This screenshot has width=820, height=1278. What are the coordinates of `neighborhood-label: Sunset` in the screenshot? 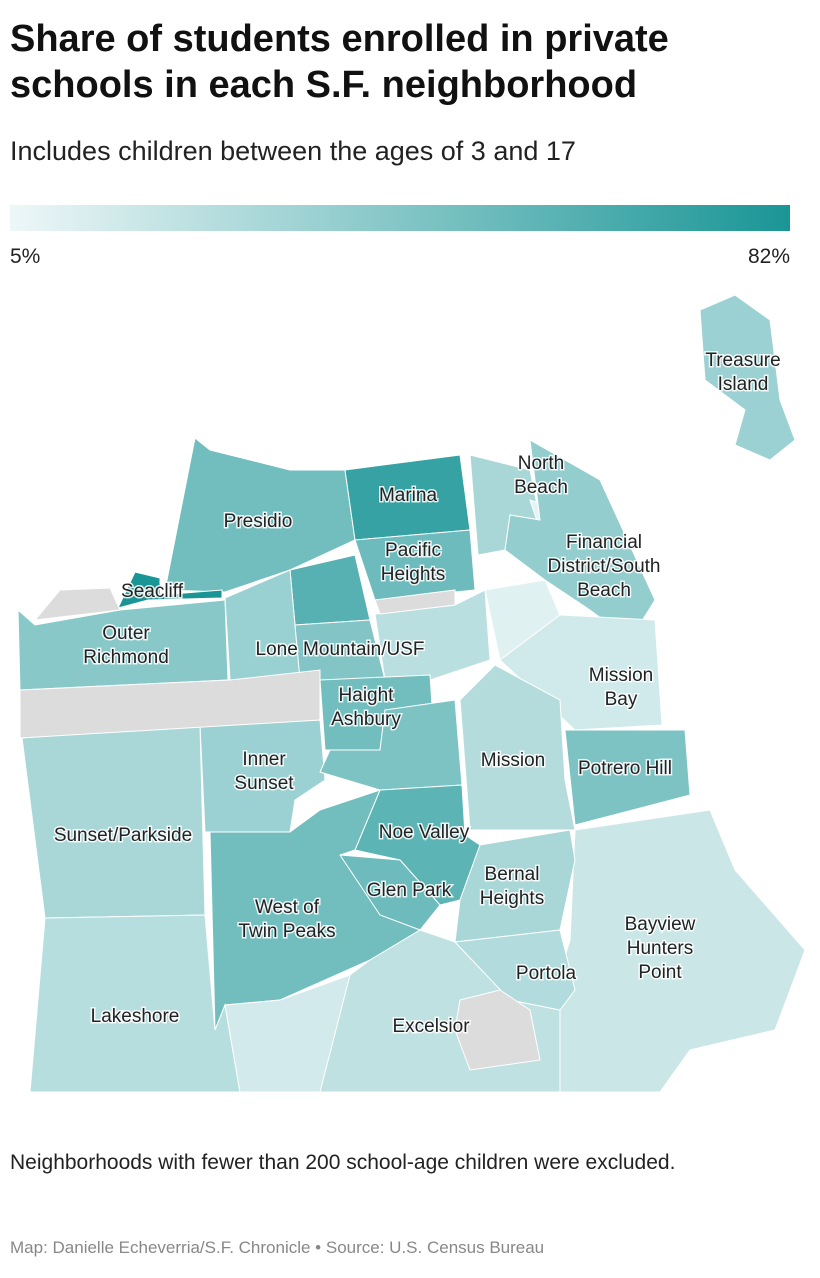 It's located at (264, 783).